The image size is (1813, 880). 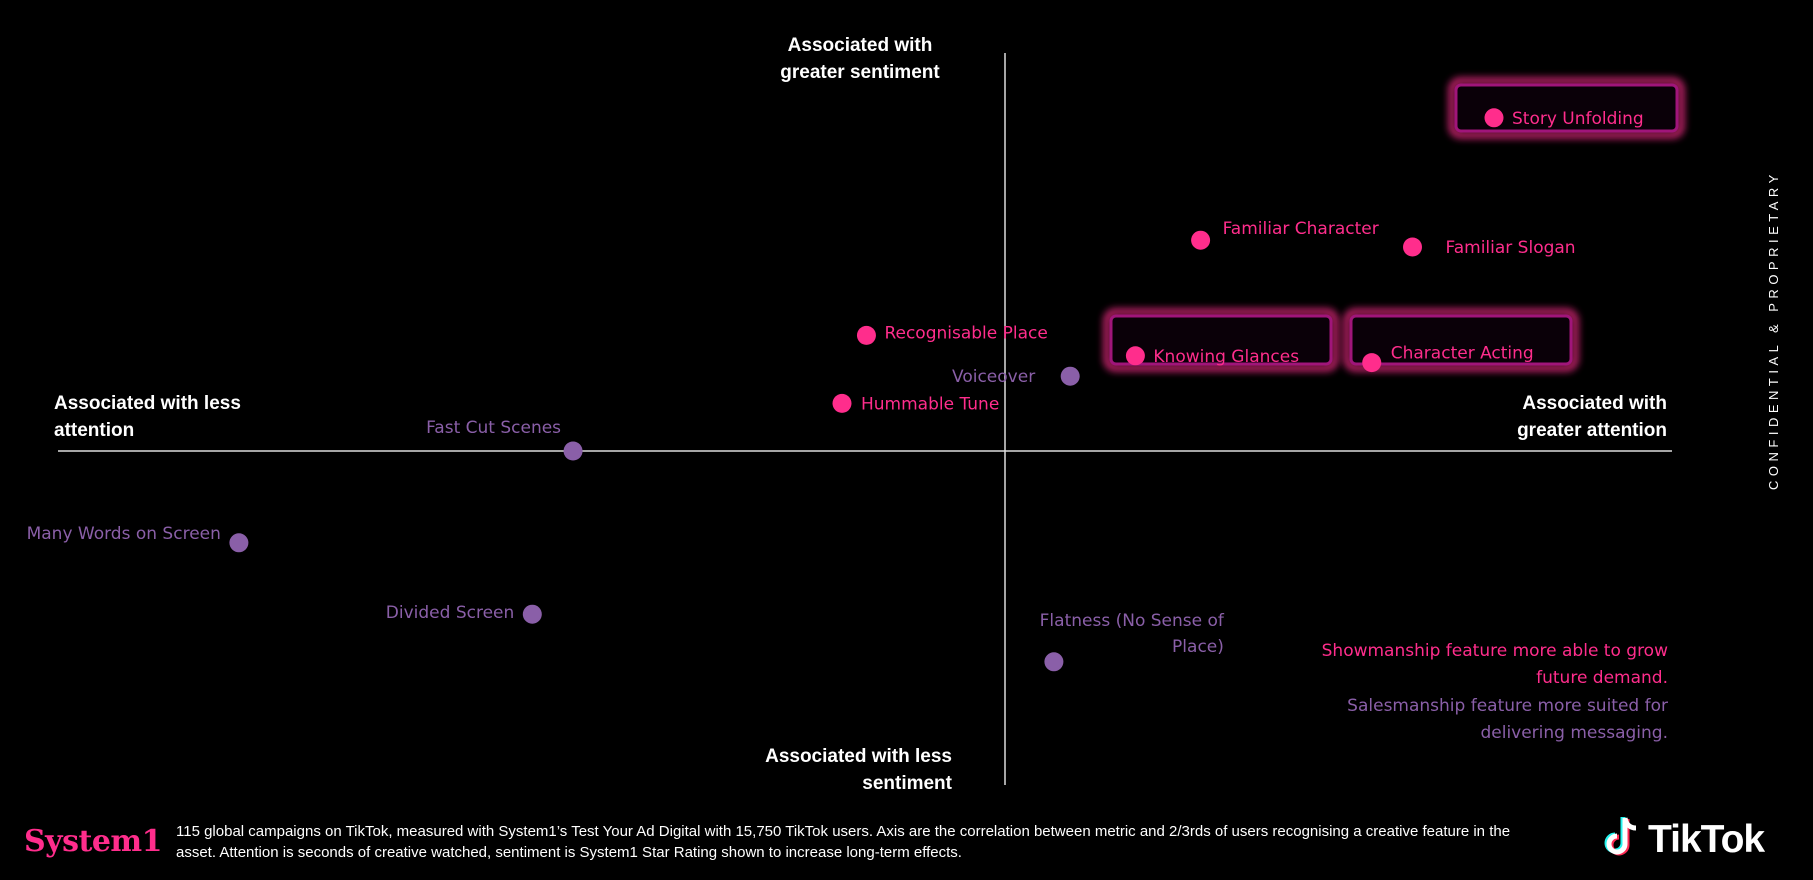 What do you see at coordinates (1135, 356) in the screenshot?
I see `point-knowing-glances` at bounding box center [1135, 356].